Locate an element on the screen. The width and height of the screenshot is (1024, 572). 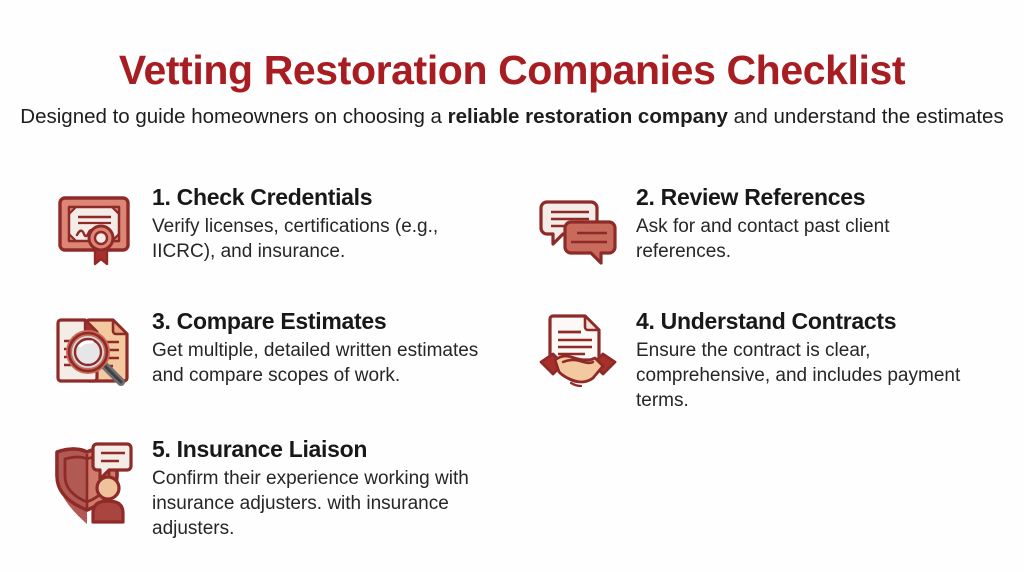
checklist-item-2-title: 2. Review References is located at coordinates (751, 197).